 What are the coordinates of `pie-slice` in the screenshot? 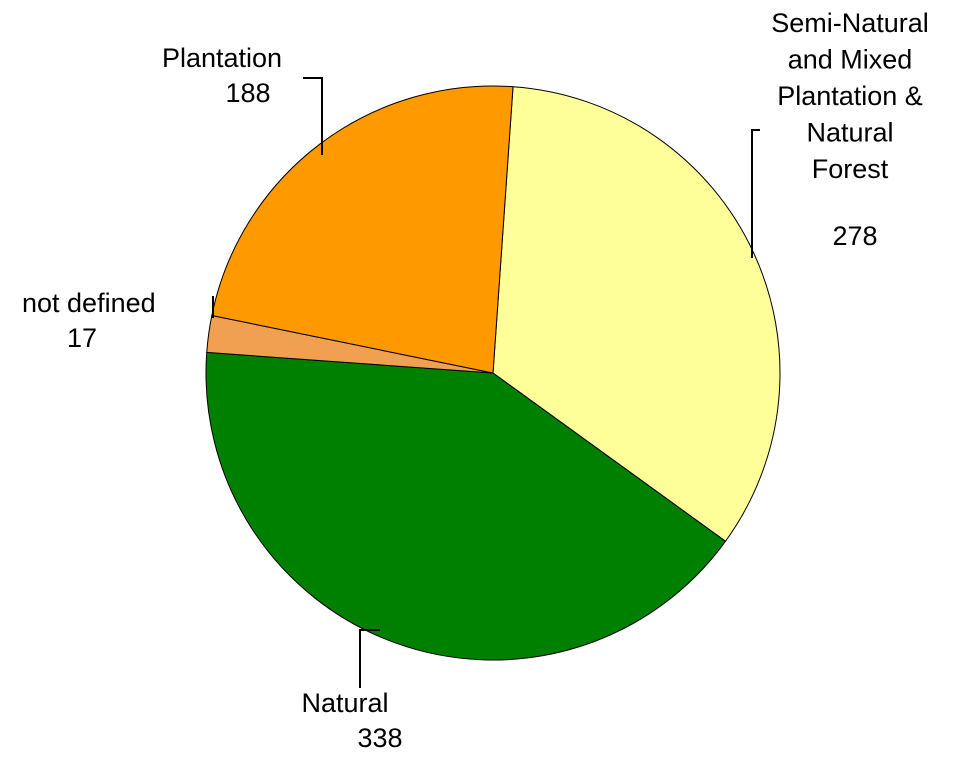 It's located at (362, 229).